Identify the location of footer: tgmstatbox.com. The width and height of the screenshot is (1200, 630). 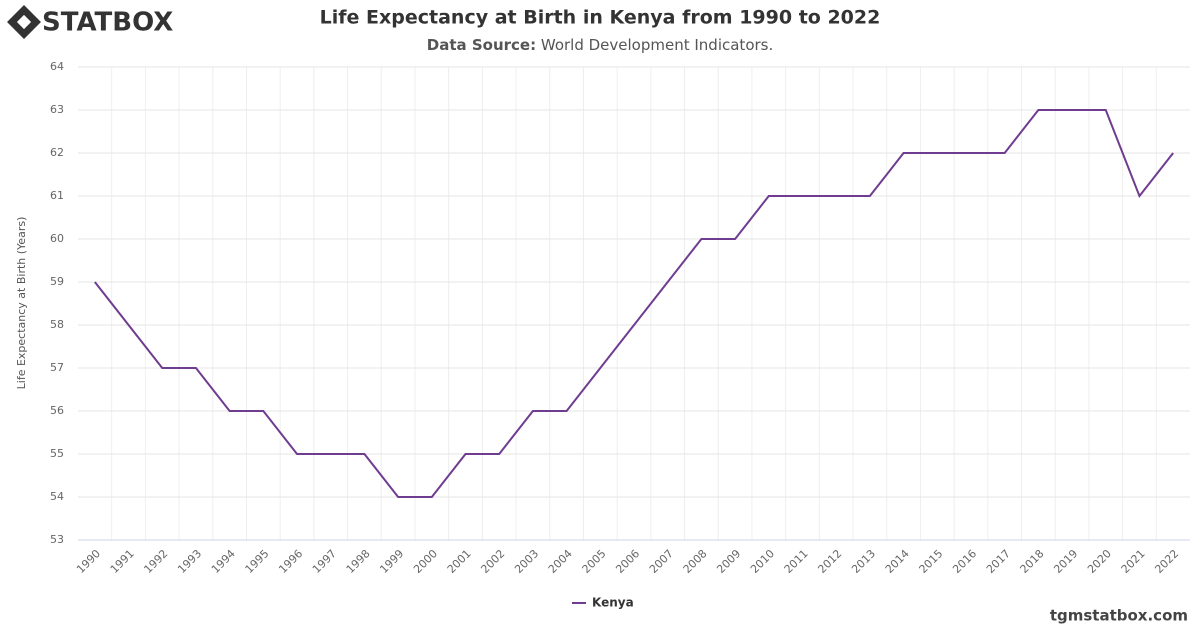
(1119, 616).